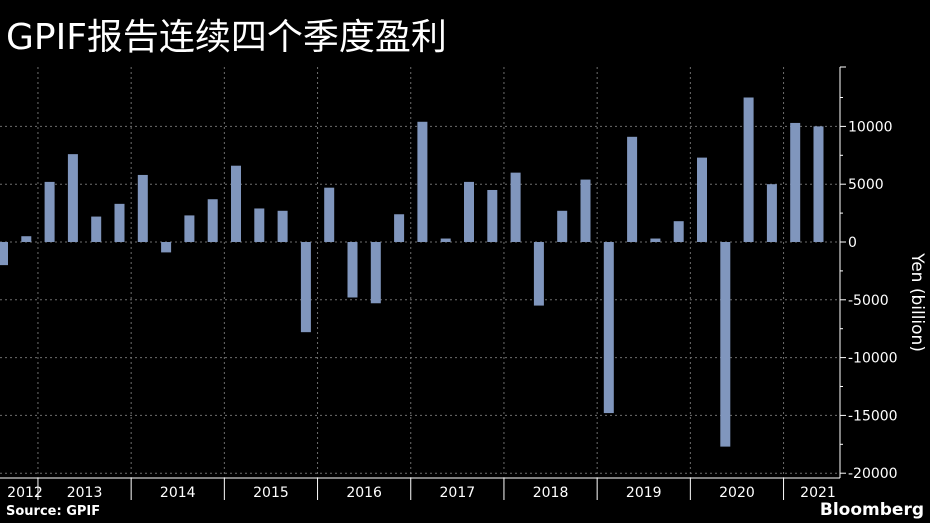  What do you see at coordinates (53, 511) in the screenshot?
I see `source-note: Source: GPIF` at bounding box center [53, 511].